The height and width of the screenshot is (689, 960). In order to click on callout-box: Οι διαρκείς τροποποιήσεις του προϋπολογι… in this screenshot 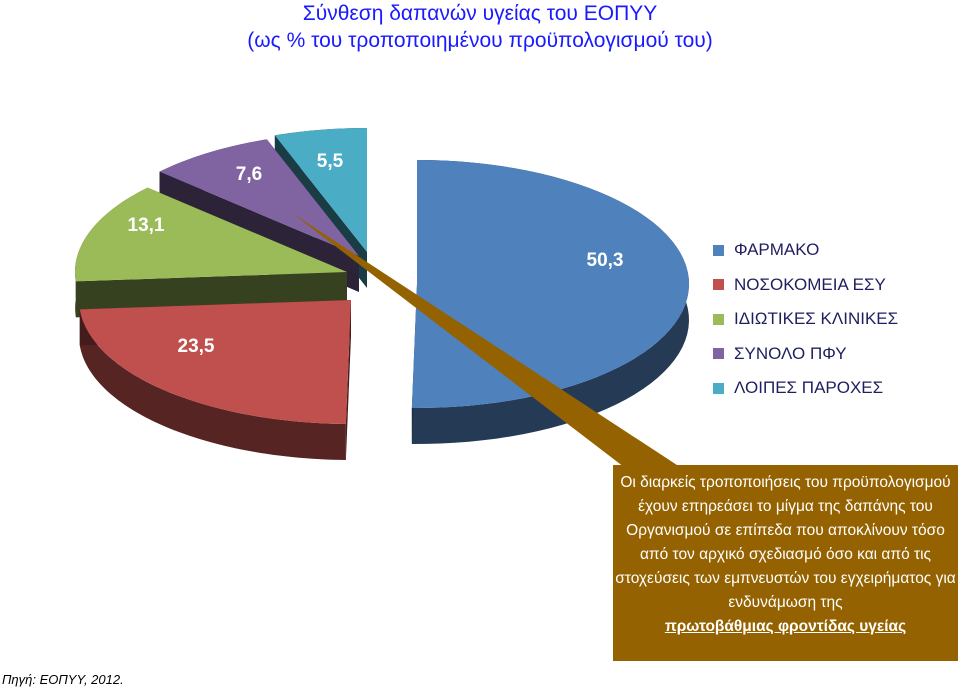, I will do `click(785, 563)`.